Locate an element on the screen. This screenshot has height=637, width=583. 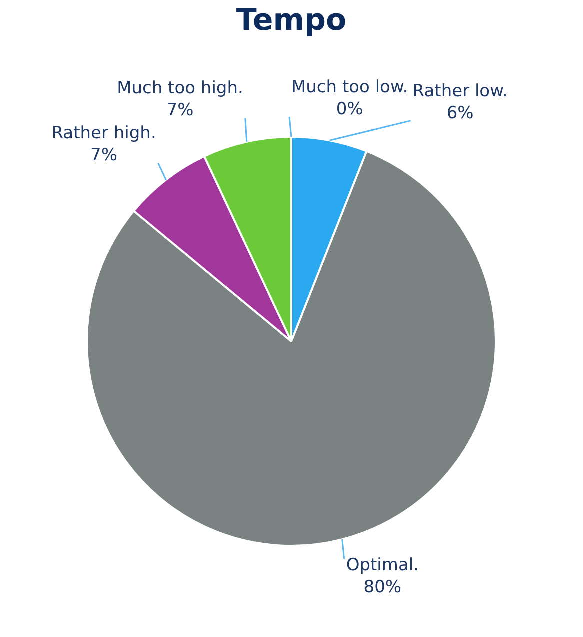
slice-label: Rather high. is located at coordinates (104, 134).